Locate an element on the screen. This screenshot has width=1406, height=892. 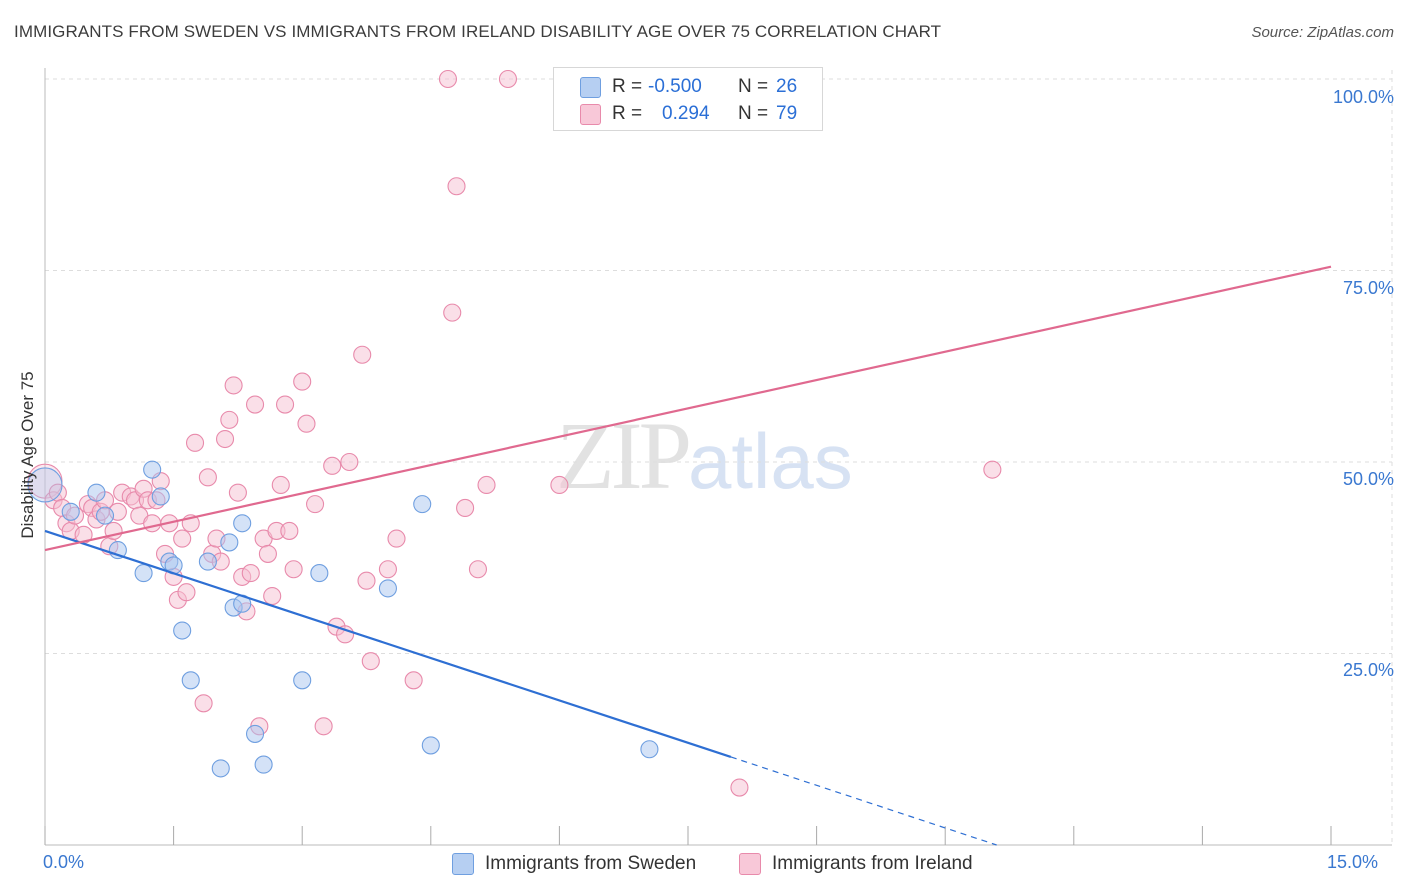
ireland-swatch is located at coordinates (590, 114).